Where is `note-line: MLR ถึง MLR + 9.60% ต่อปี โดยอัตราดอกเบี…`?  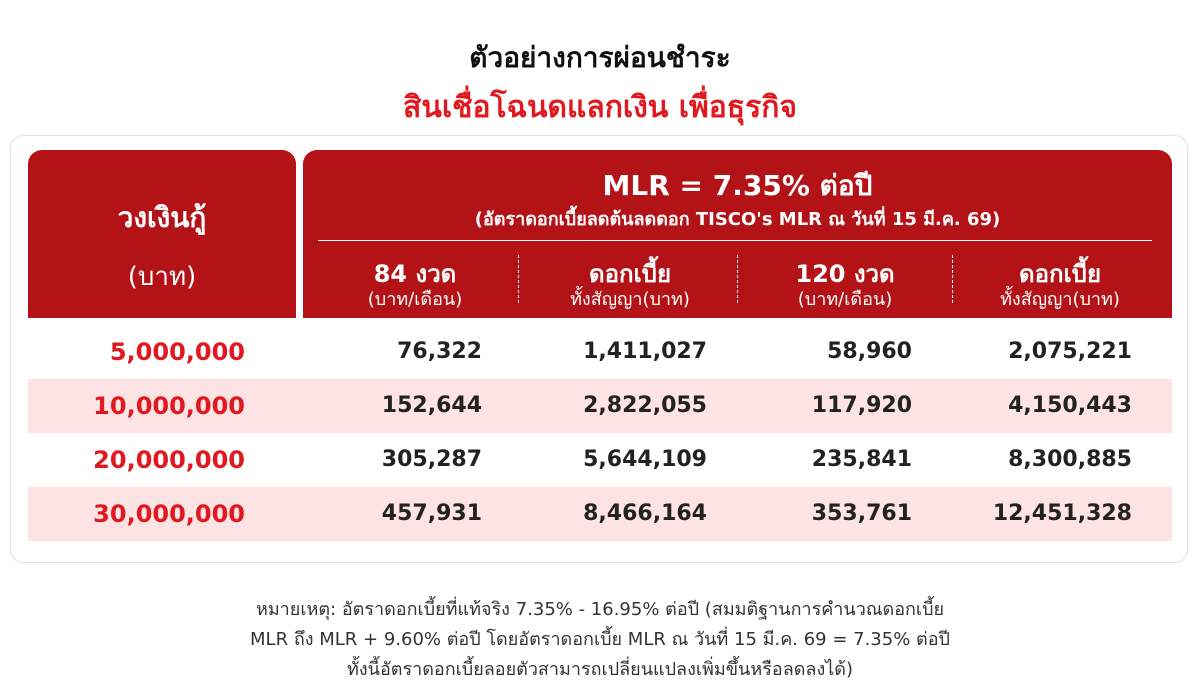 note-line: MLR ถึง MLR + 9.60% ต่อปี โดยอัตราดอกเบี… is located at coordinates (600, 639).